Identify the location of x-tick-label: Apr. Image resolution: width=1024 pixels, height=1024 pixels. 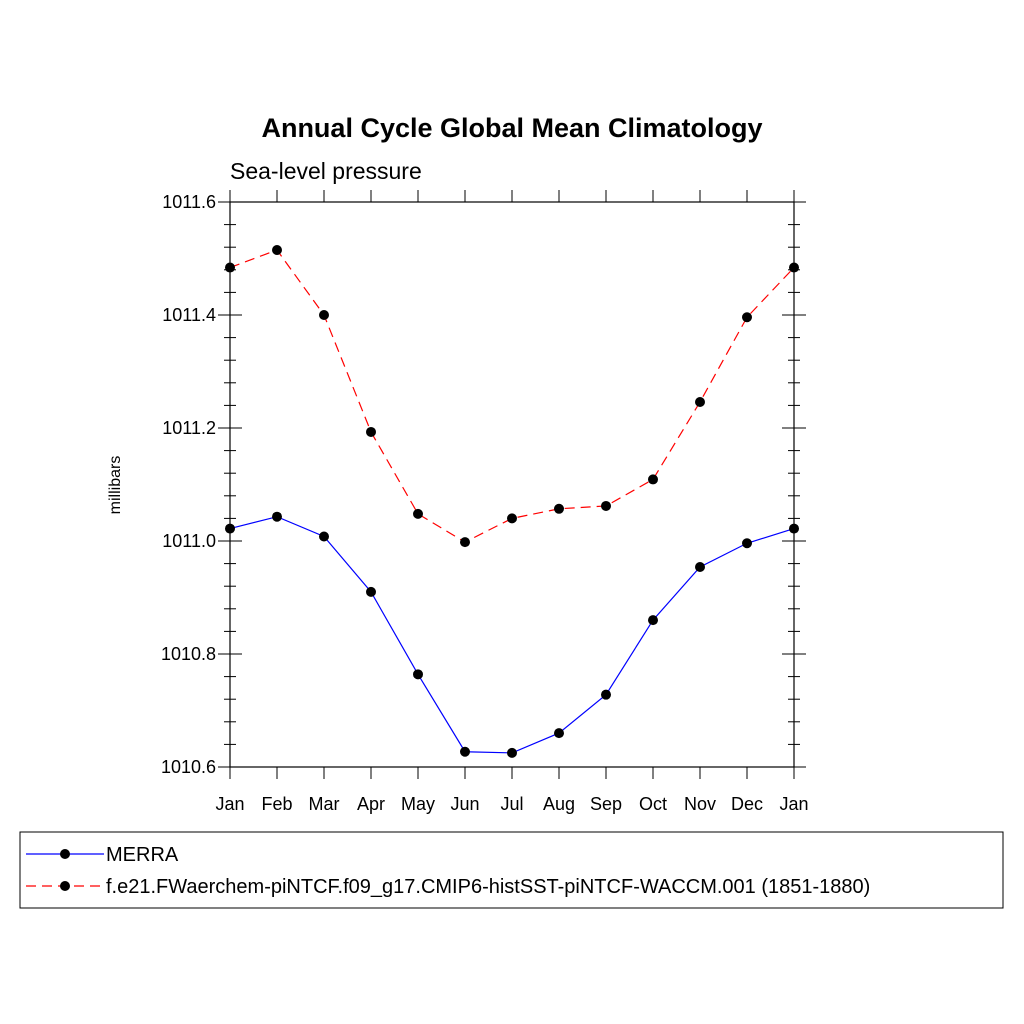
(371, 804).